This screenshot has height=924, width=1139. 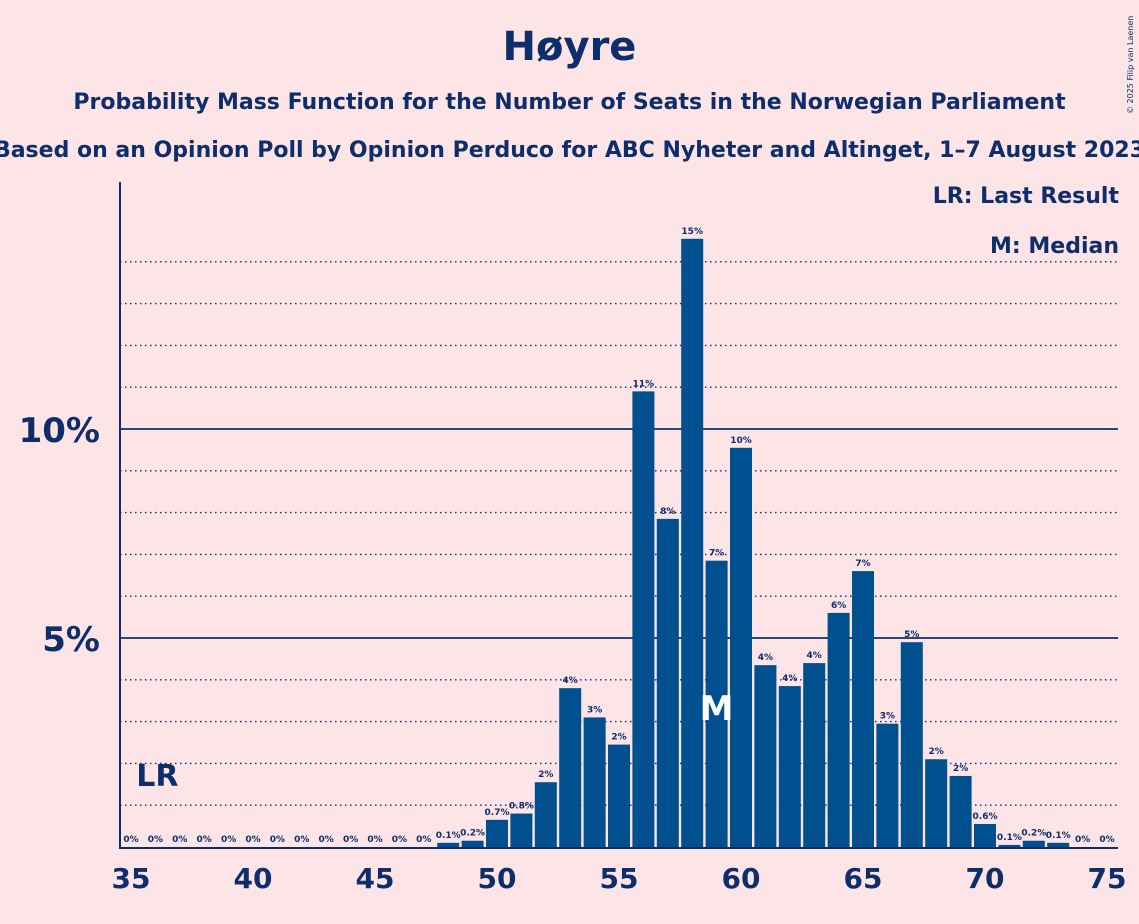 What do you see at coordinates (619, 878) in the screenshot?
I see `x-tick-label: 55` at bounding box center [619, 878].